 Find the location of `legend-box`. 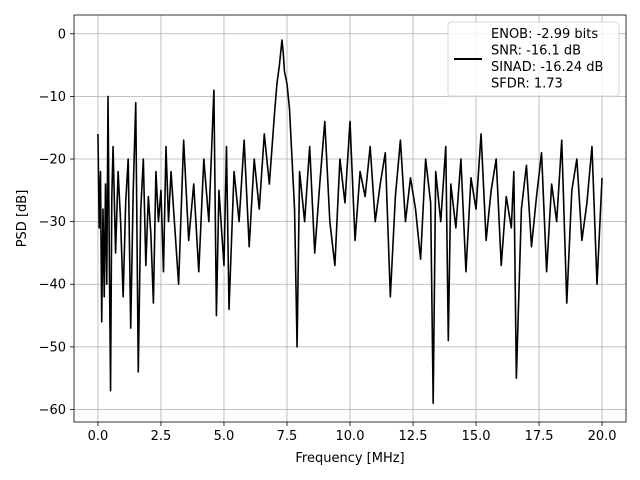

legend-box is located at coordinates (533, 59).